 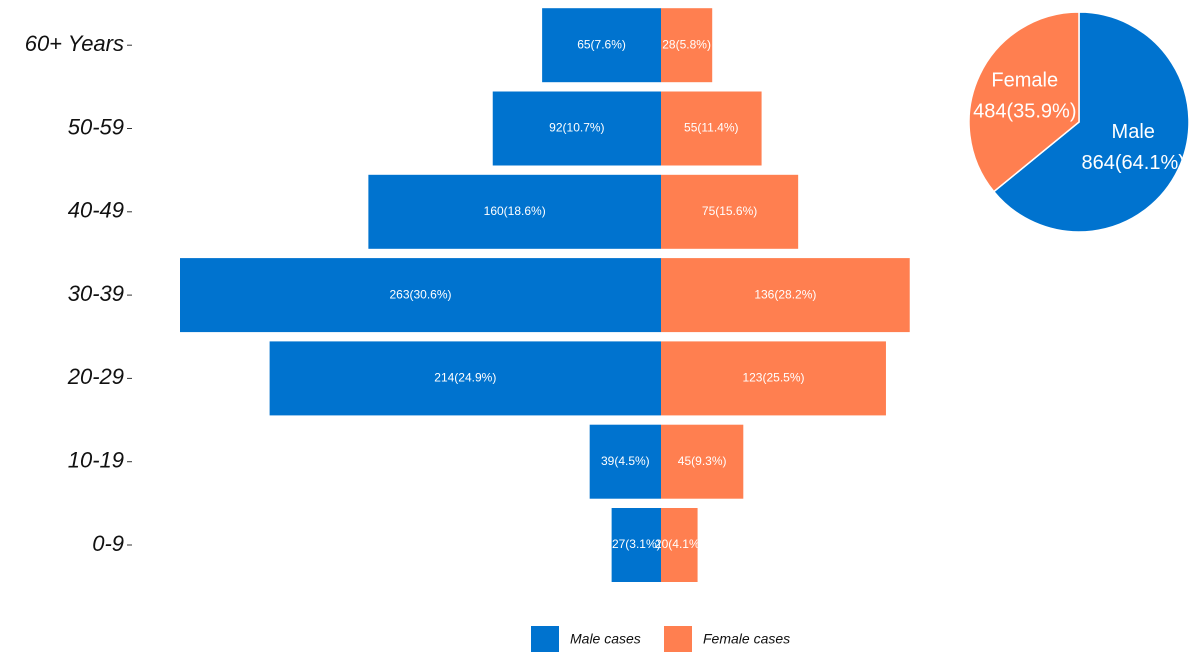 What do you see at coordinates (1024, 112) in the screenshot?
I see `pie-value-label: 484(35.9%)` at bounding box center [1024, 112].